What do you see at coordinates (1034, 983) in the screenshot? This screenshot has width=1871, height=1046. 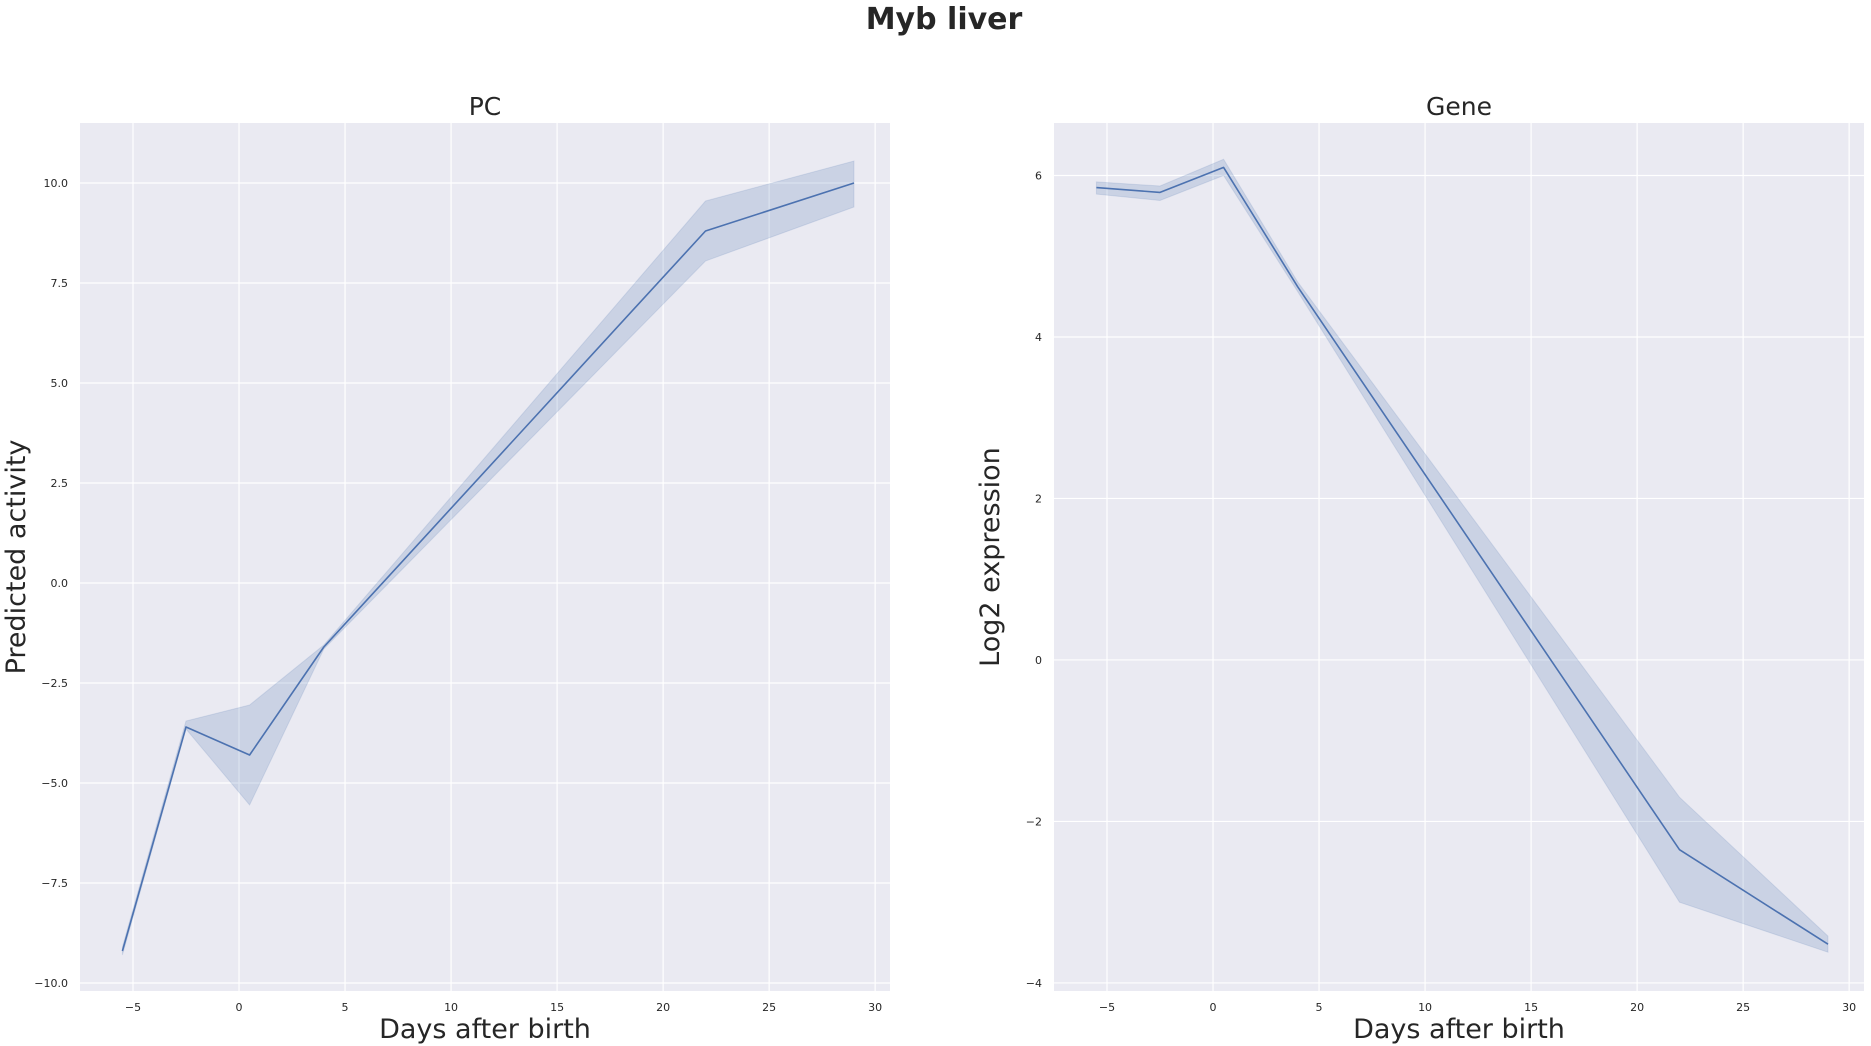 I see `y-tick-label: −4` at bounding box center [1034, 983].